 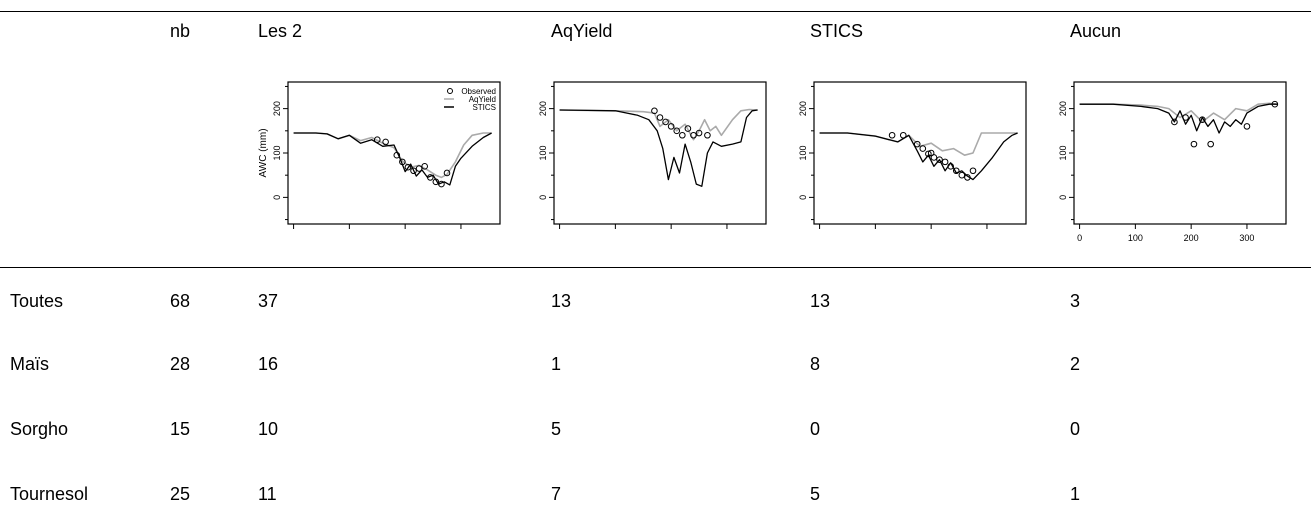 I want to click on header-aucun: Aucun, so click(x=1096, y=31).